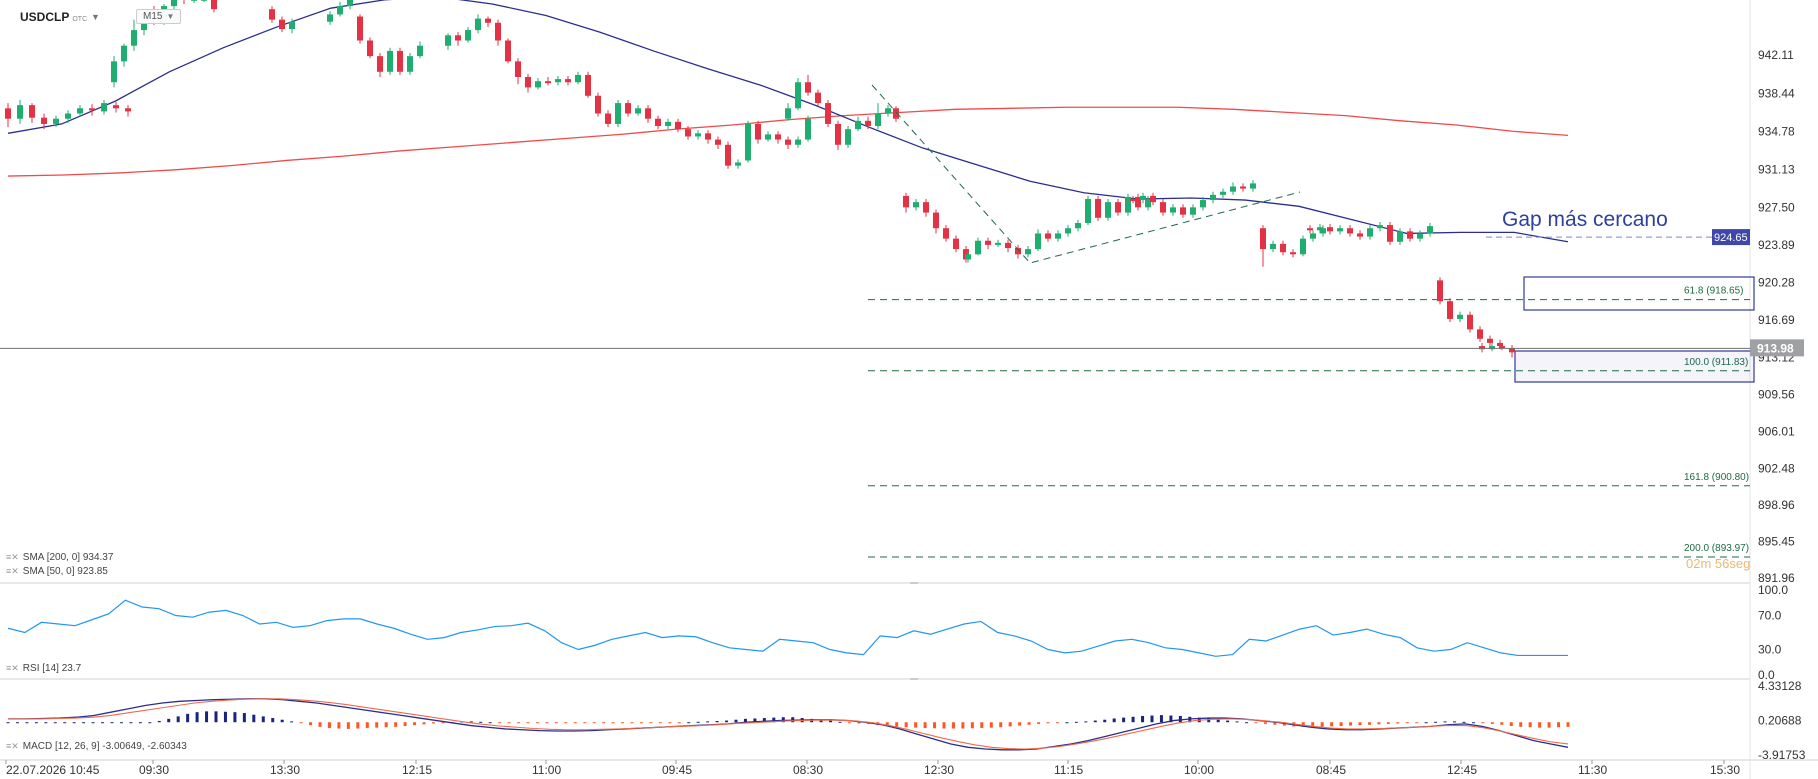  What do you see at coordinates (95, 17) in the screenshot?
I see `chevron-down-icon: ▼` at bounding box center [95, 17].